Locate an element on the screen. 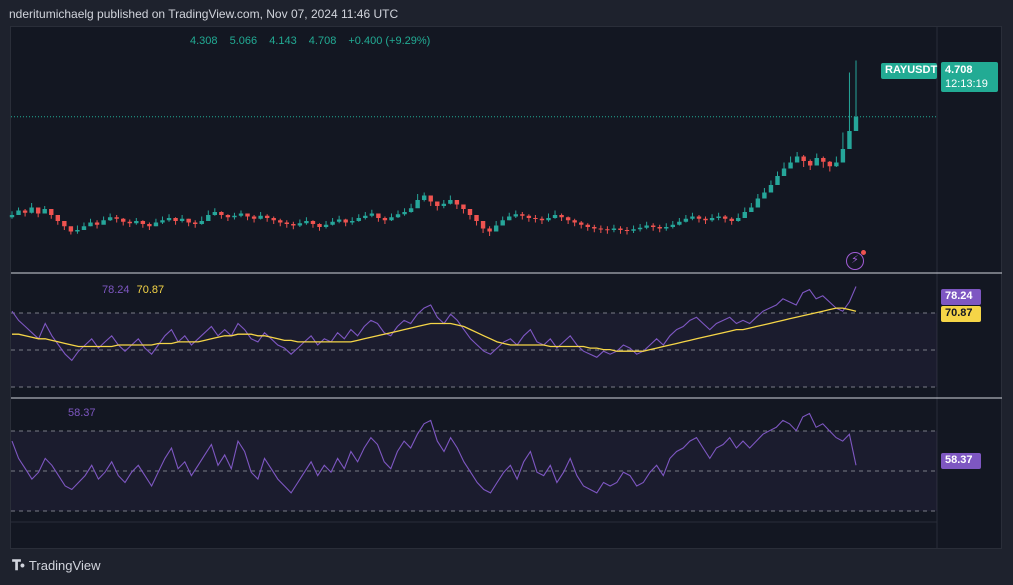  ohlc-low: 4.143 is located at coordinates (283, 41).